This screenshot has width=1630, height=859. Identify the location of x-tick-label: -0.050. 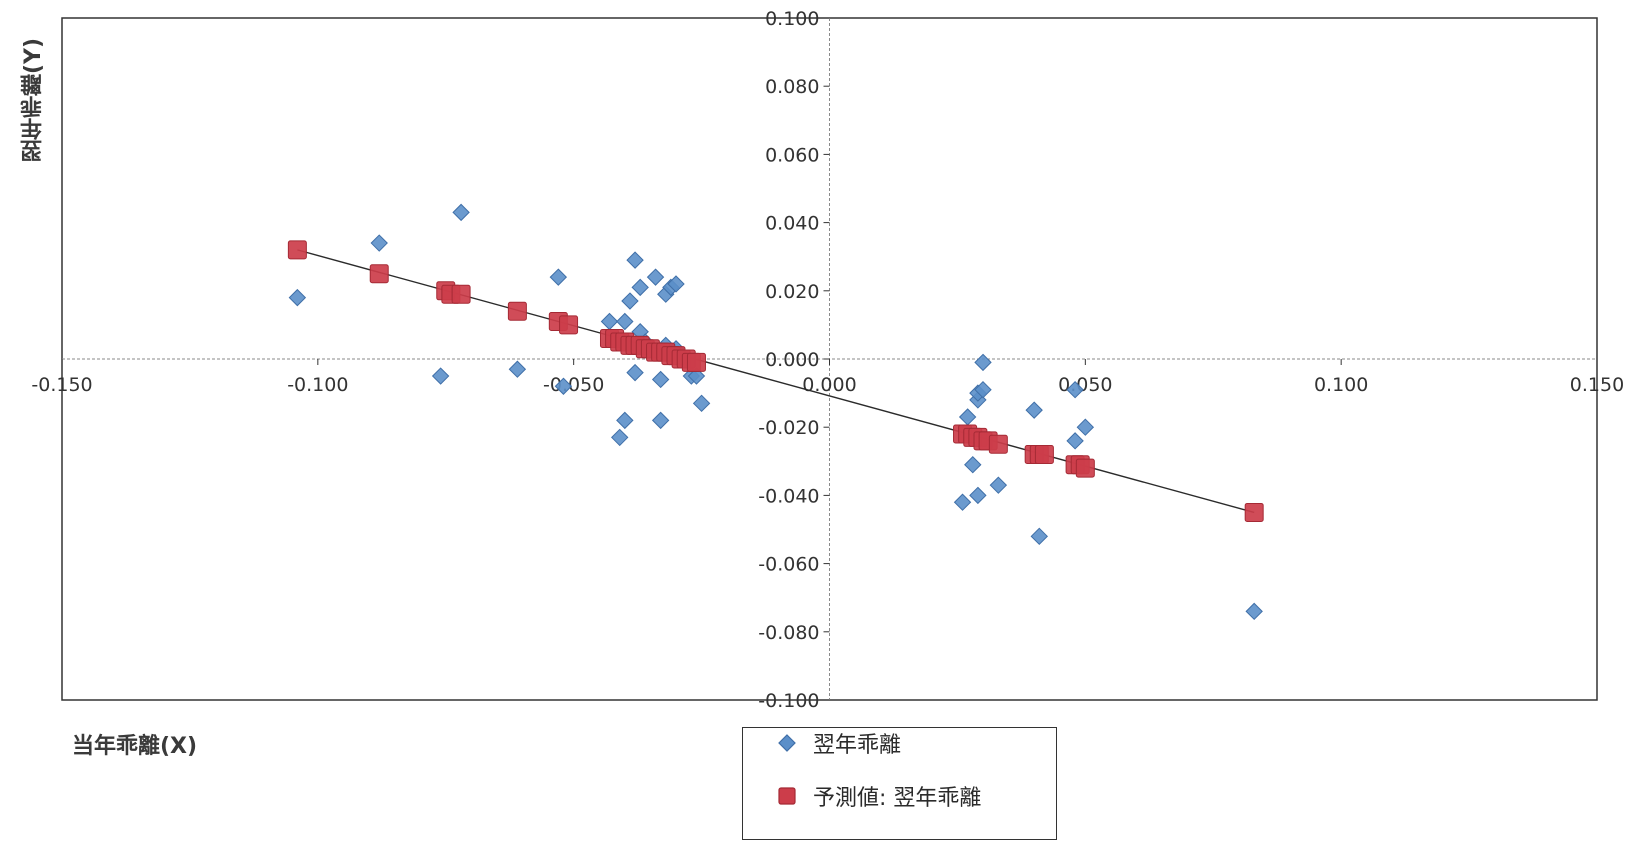
(573, 385).